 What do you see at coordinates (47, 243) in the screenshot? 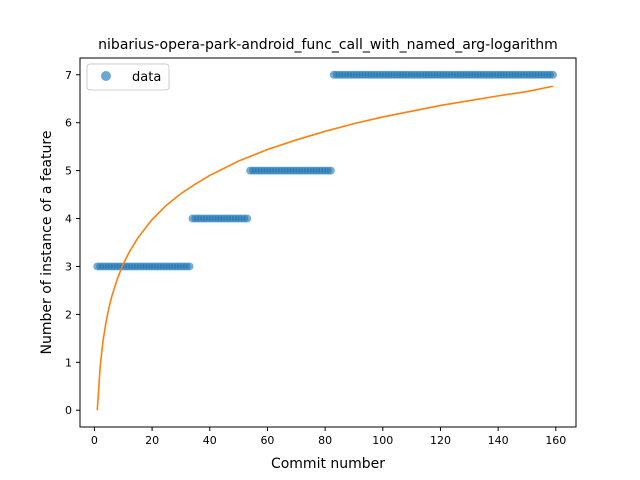
I see `y-axis-label: Number of instance of a feature` at bounding box center [47, 243].